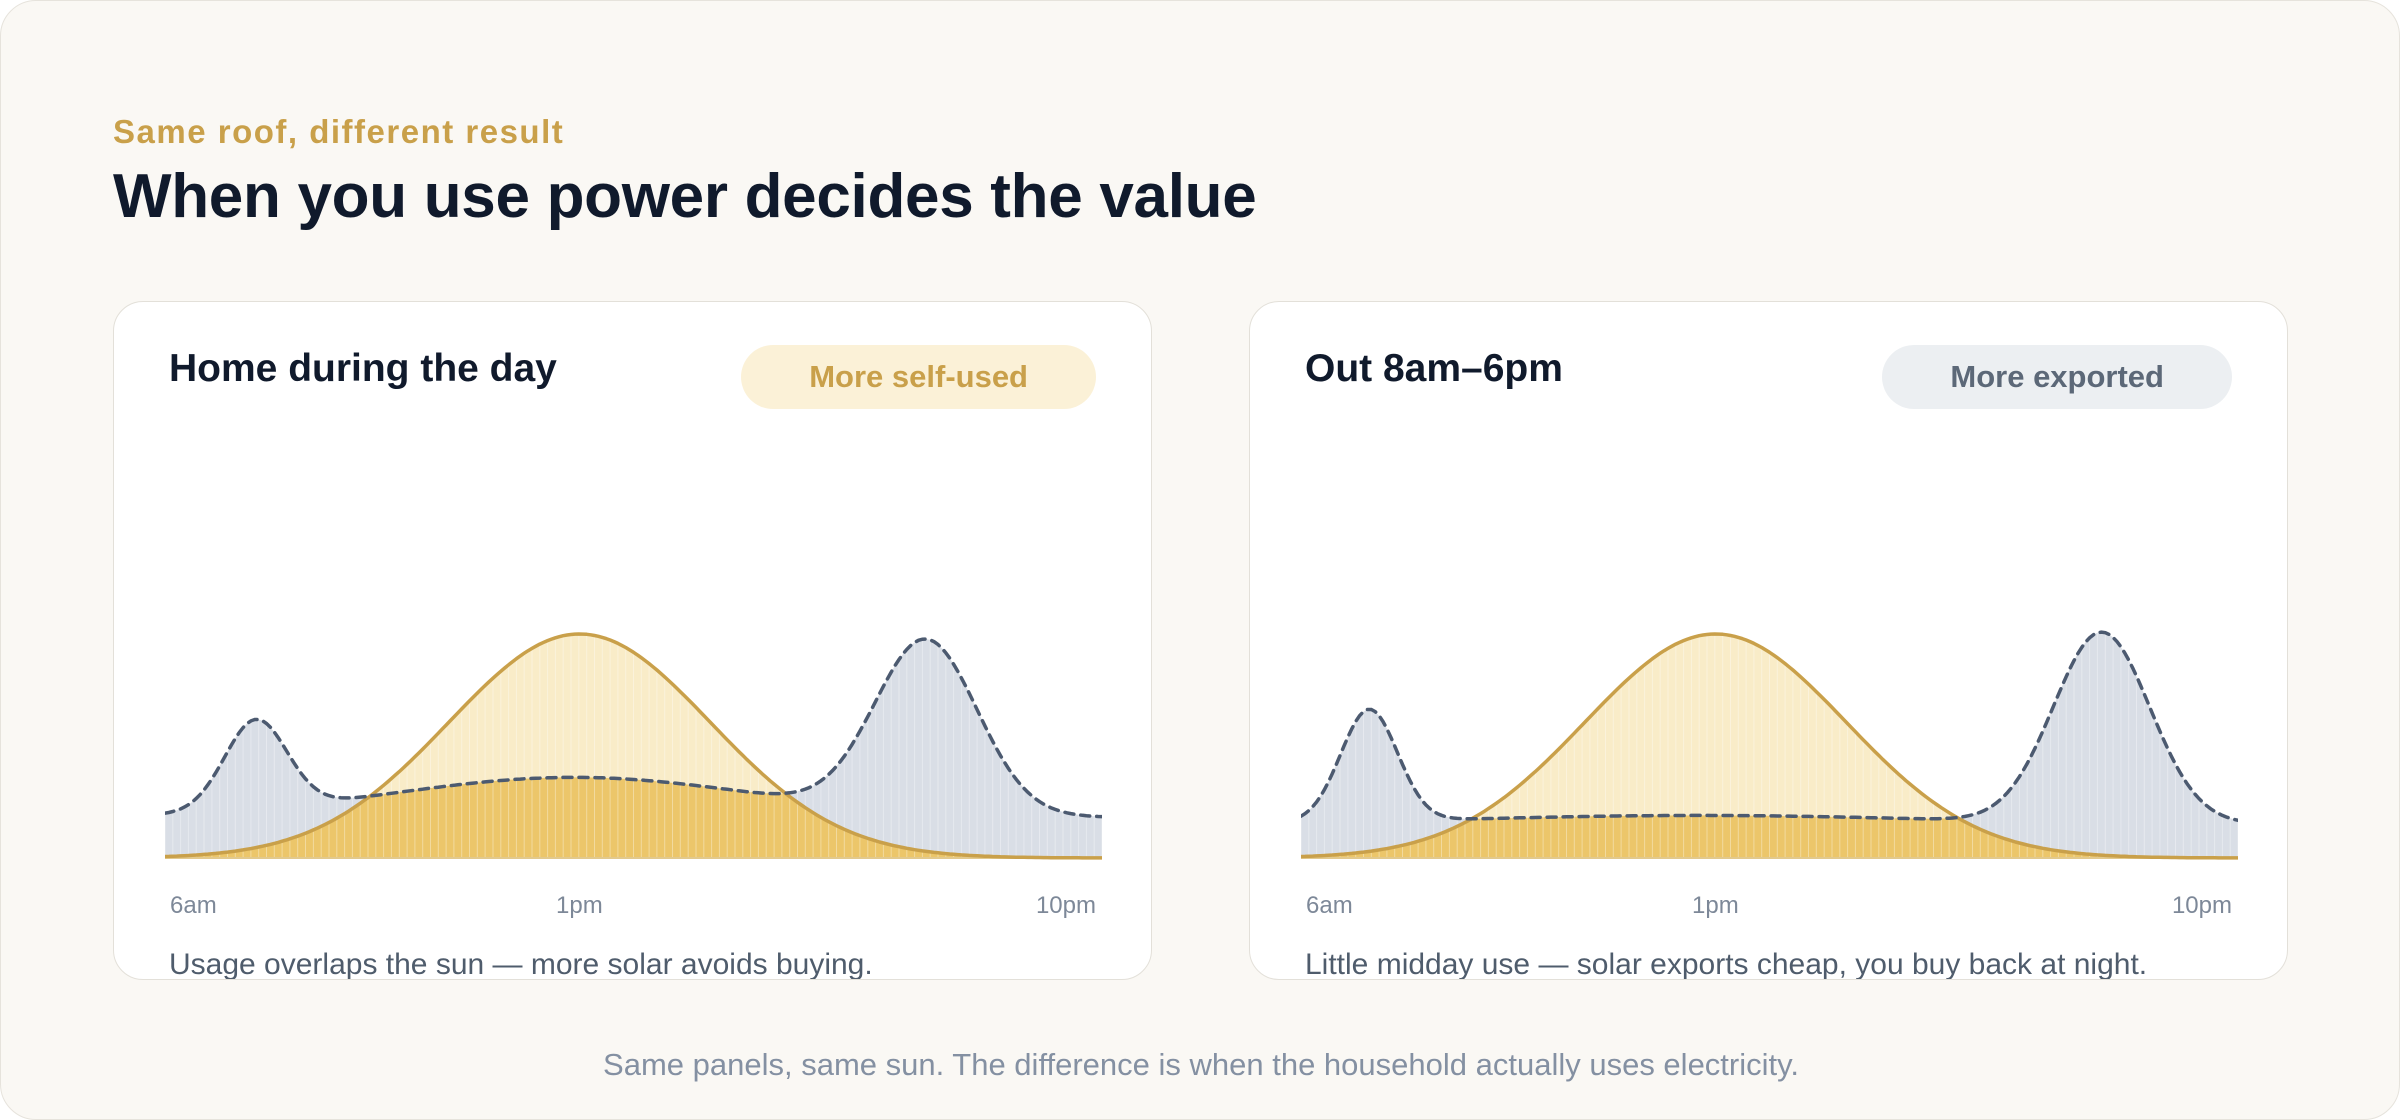 The image size is (2400, 1120). I want to click on status-badge: More self-used, so click(918, 377).